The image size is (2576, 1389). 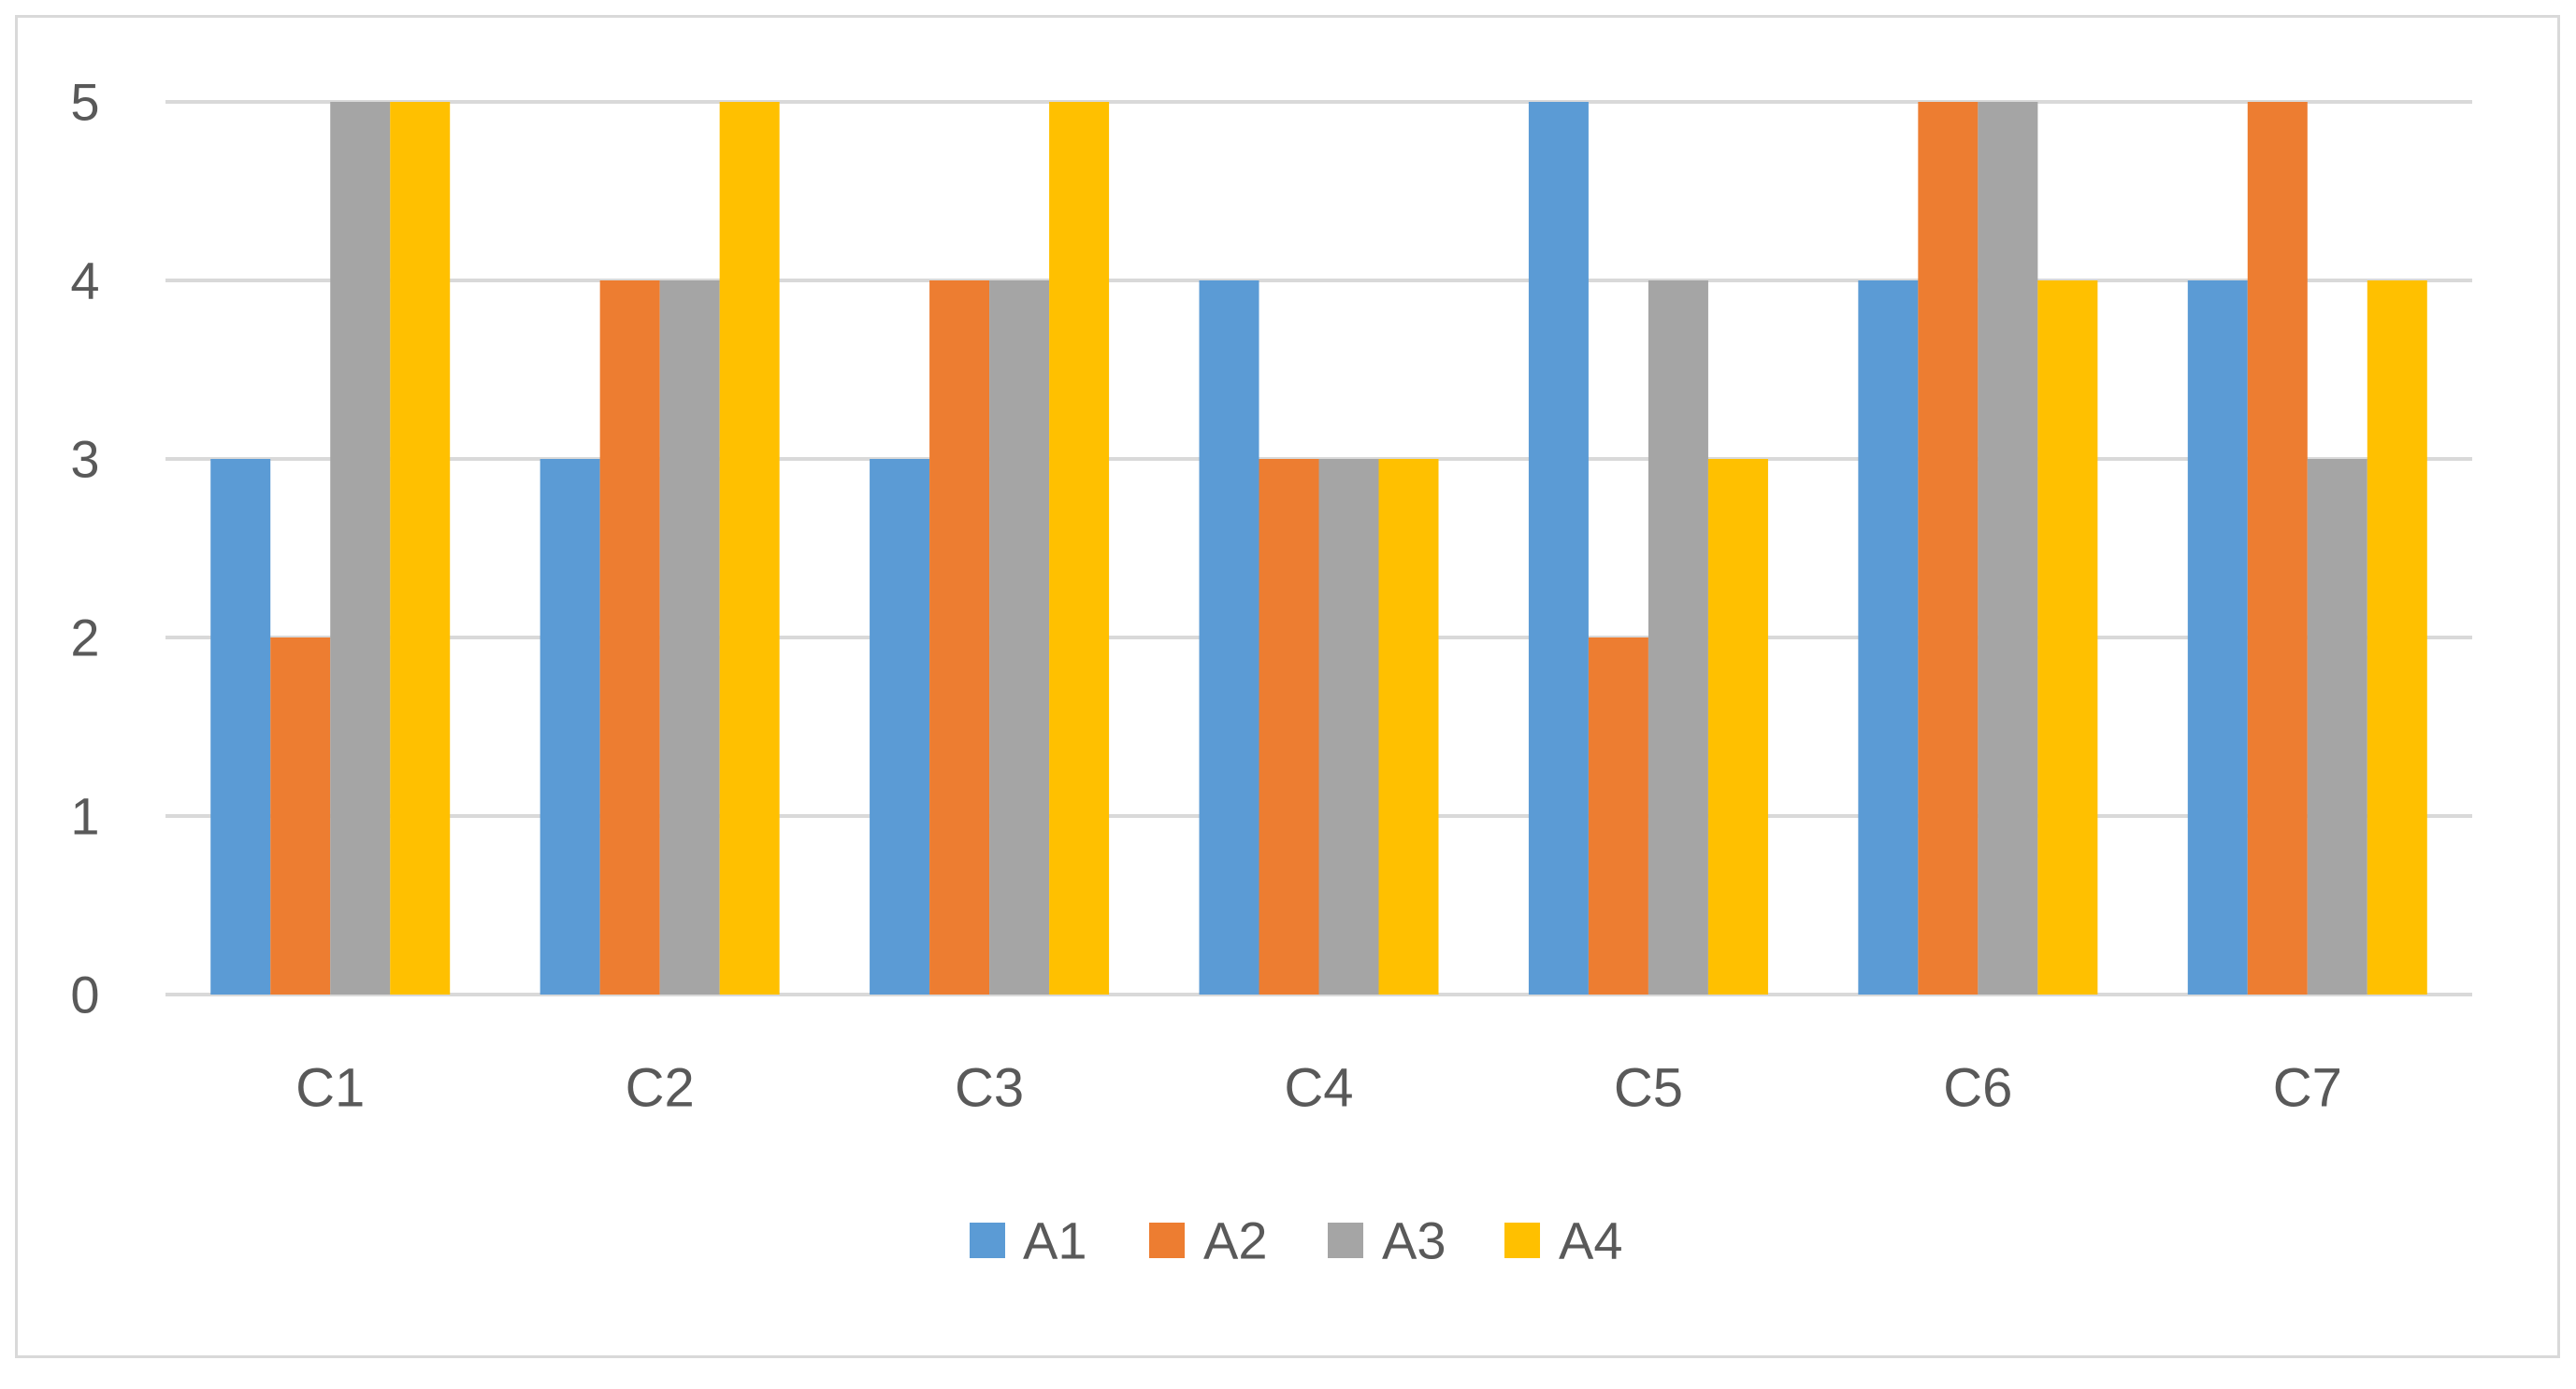 I want to click on bar-A1-C2, so click(x=570, y=727).